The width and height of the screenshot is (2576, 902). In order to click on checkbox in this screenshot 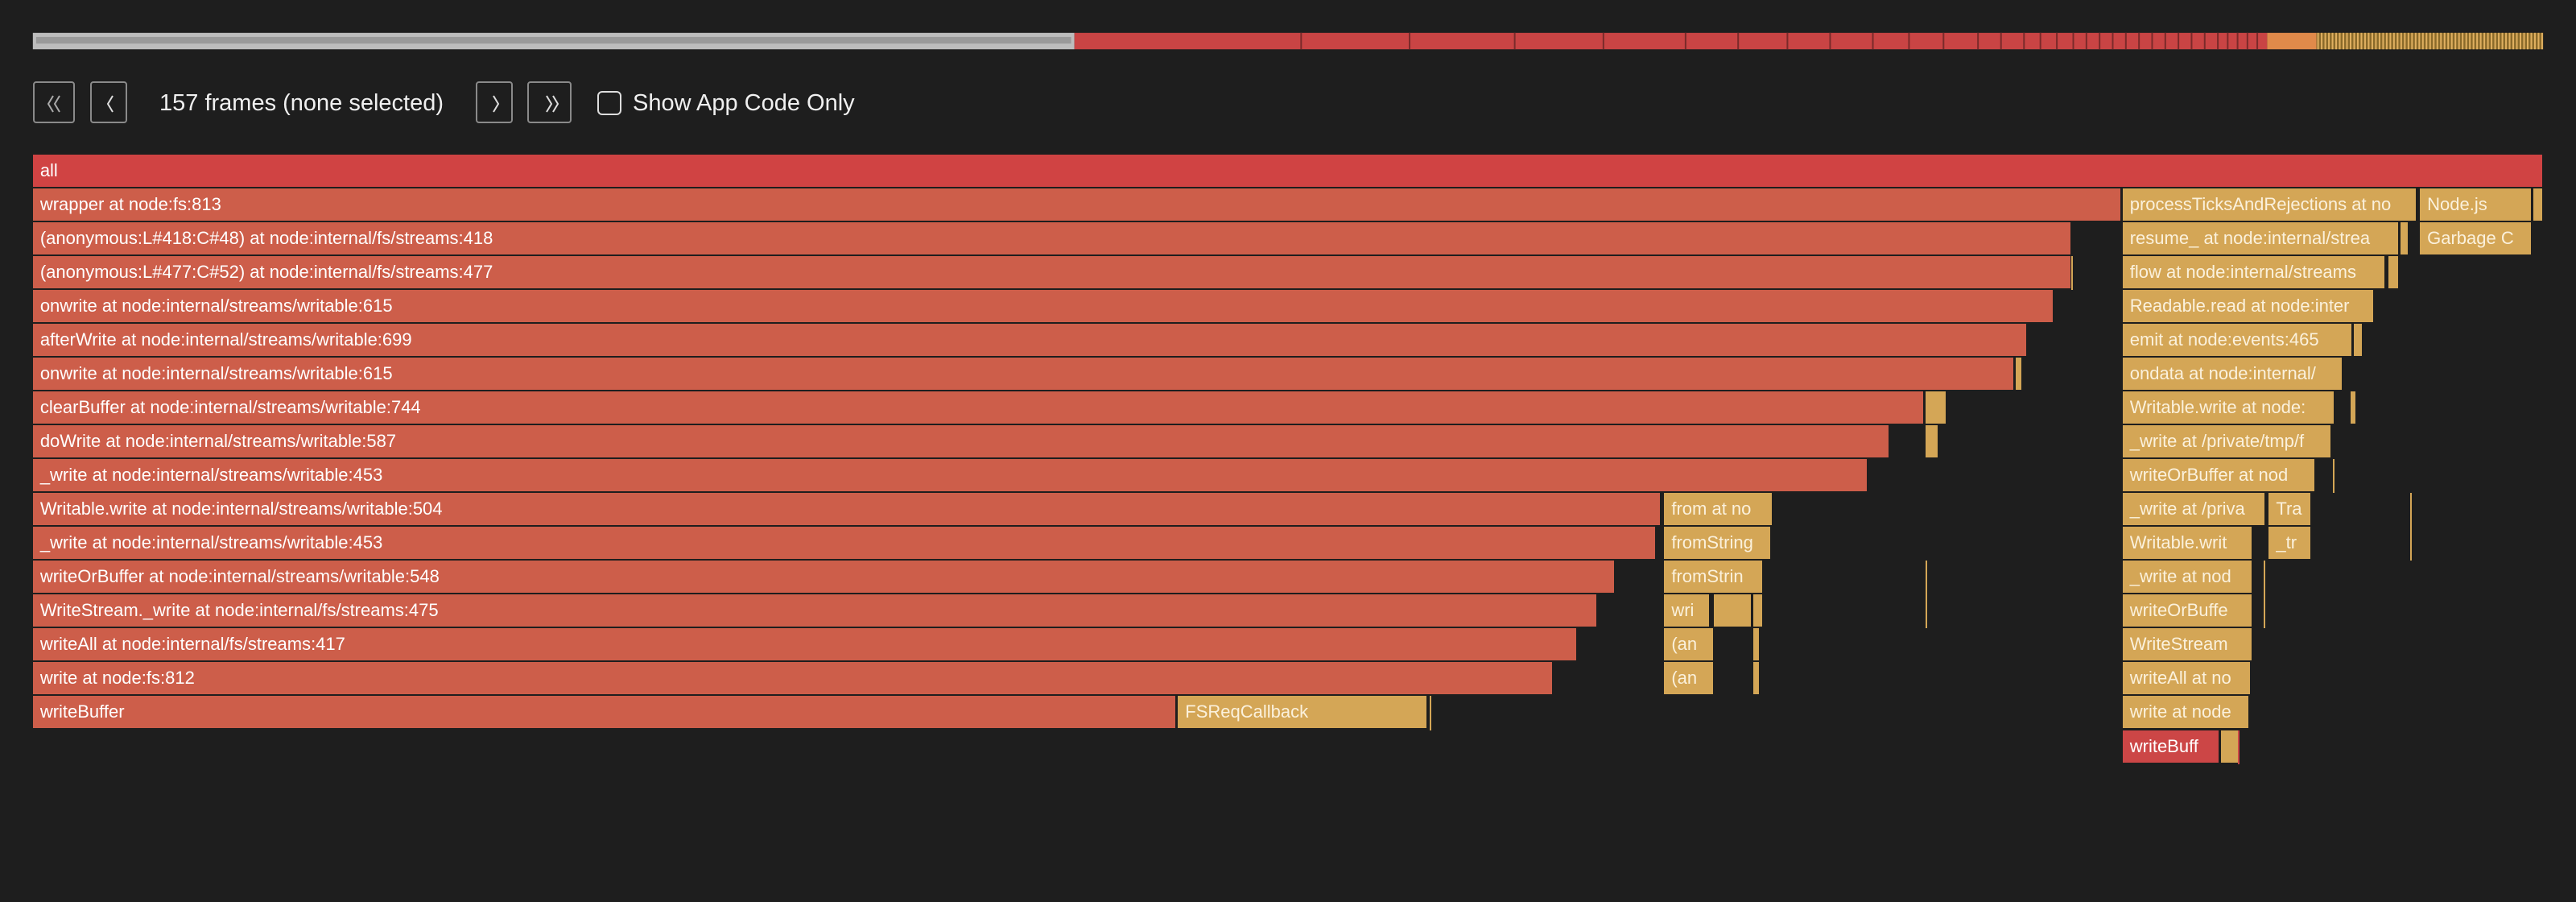, I will do `click(609, 103)`.